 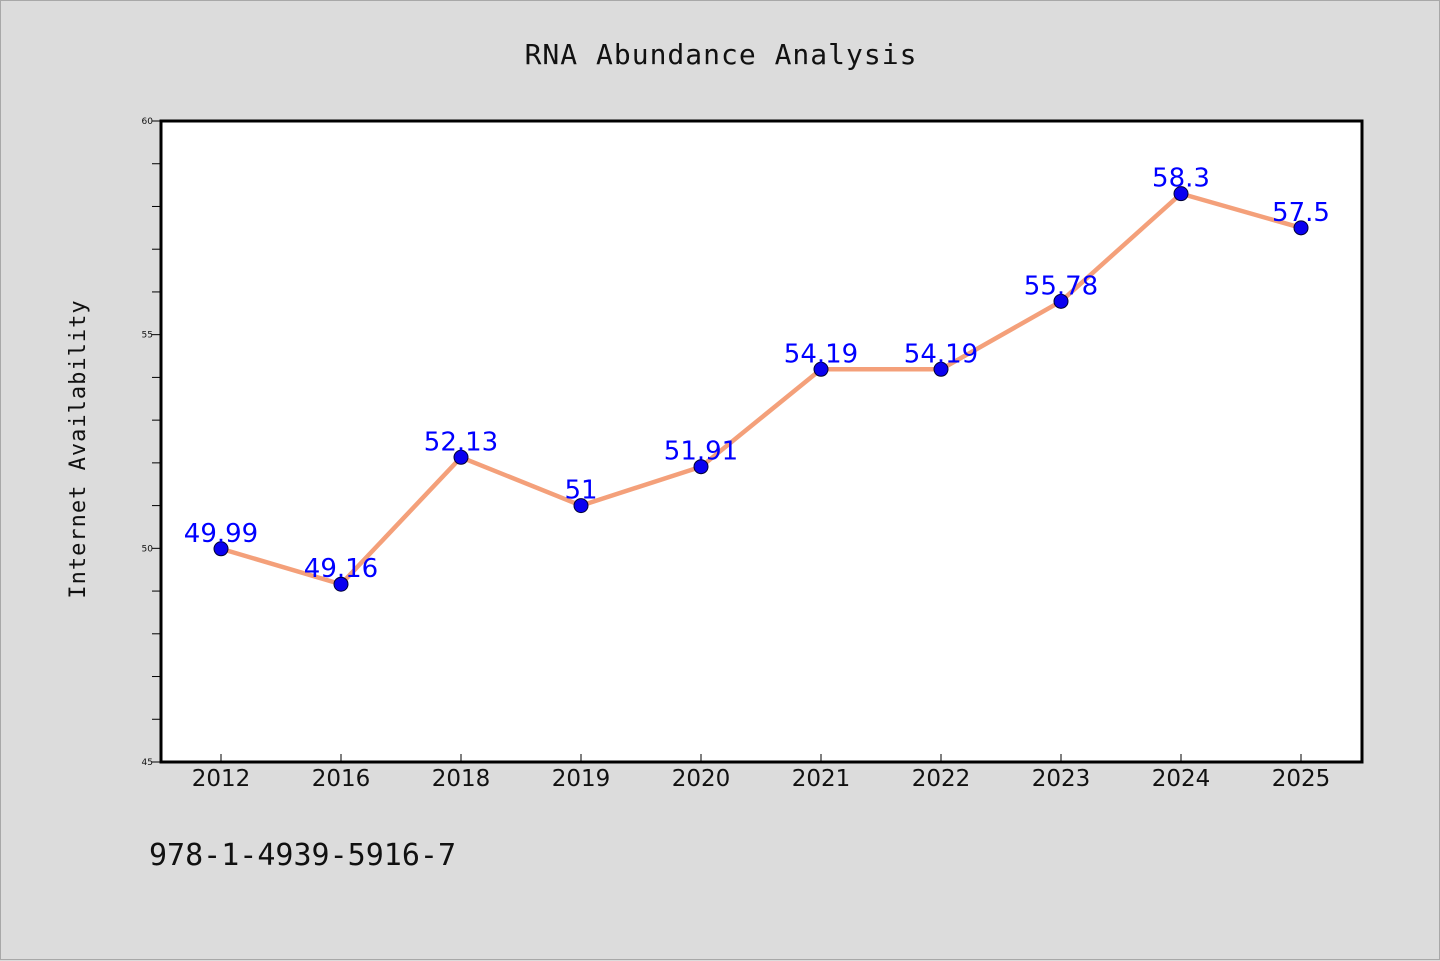 What do you see at coordinates (821, 779) in the screenshot?
I see `x-tick-label: 2021` at bounding box center [821, 779].